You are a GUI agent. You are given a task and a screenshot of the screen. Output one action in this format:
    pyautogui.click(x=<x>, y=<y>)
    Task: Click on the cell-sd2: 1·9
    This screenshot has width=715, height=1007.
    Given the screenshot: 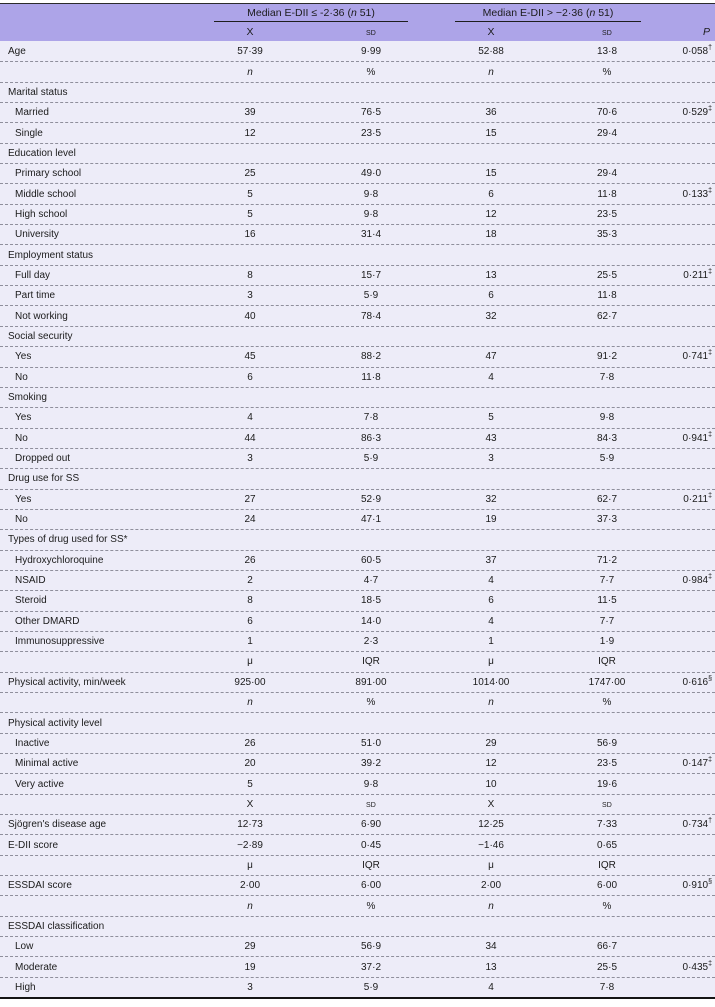 What is the action you would take?
    pyautogui.click(x=607, y=642)
    